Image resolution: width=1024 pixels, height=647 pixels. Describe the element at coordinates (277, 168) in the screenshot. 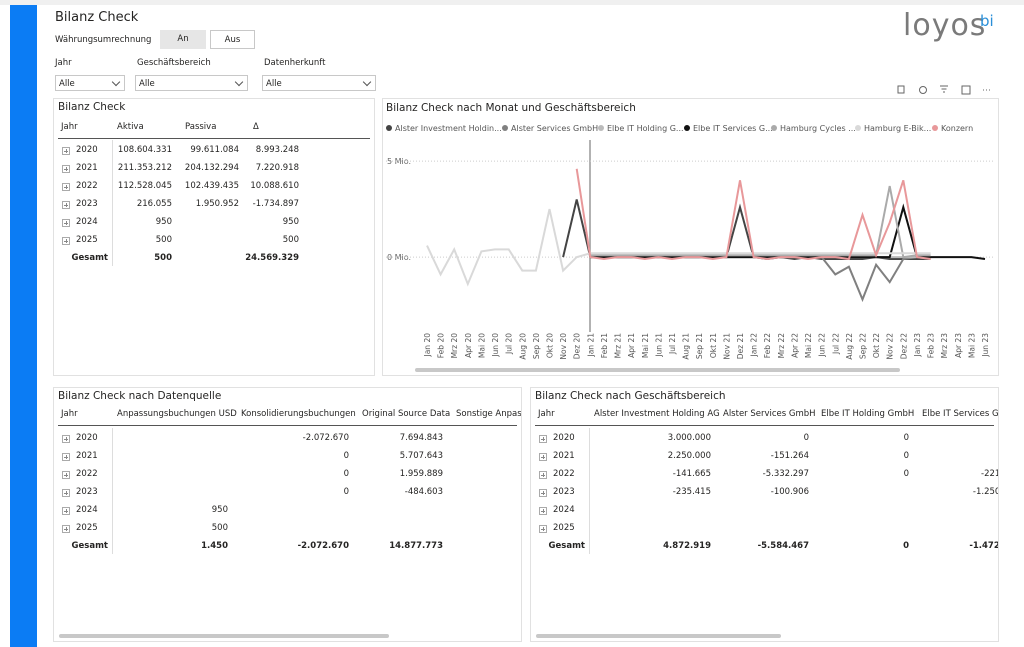

I see `table-cell: 7.220.918` at that location.